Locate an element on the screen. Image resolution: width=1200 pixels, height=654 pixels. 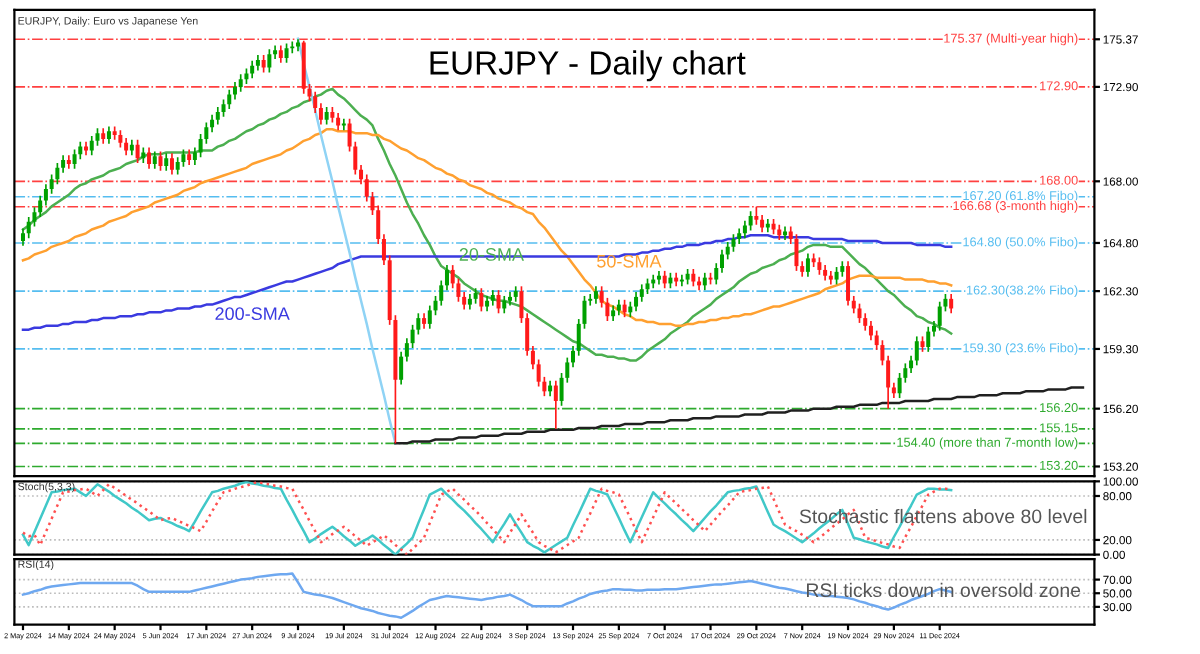
series-label: 200-SMA is located at coordinates (252, 314).